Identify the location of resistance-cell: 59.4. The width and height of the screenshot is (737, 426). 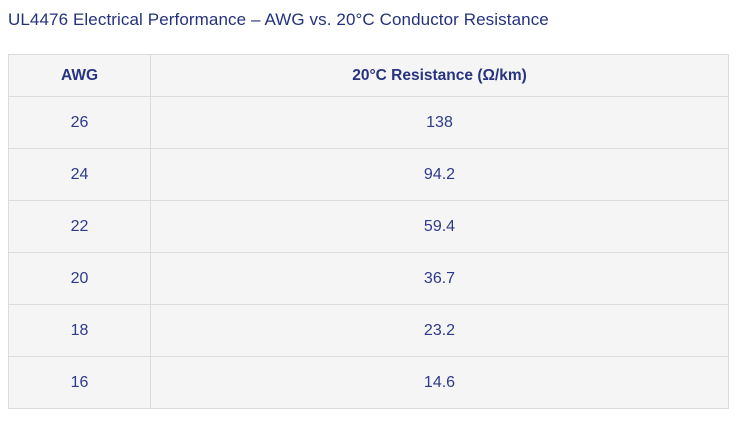
(439, 226).